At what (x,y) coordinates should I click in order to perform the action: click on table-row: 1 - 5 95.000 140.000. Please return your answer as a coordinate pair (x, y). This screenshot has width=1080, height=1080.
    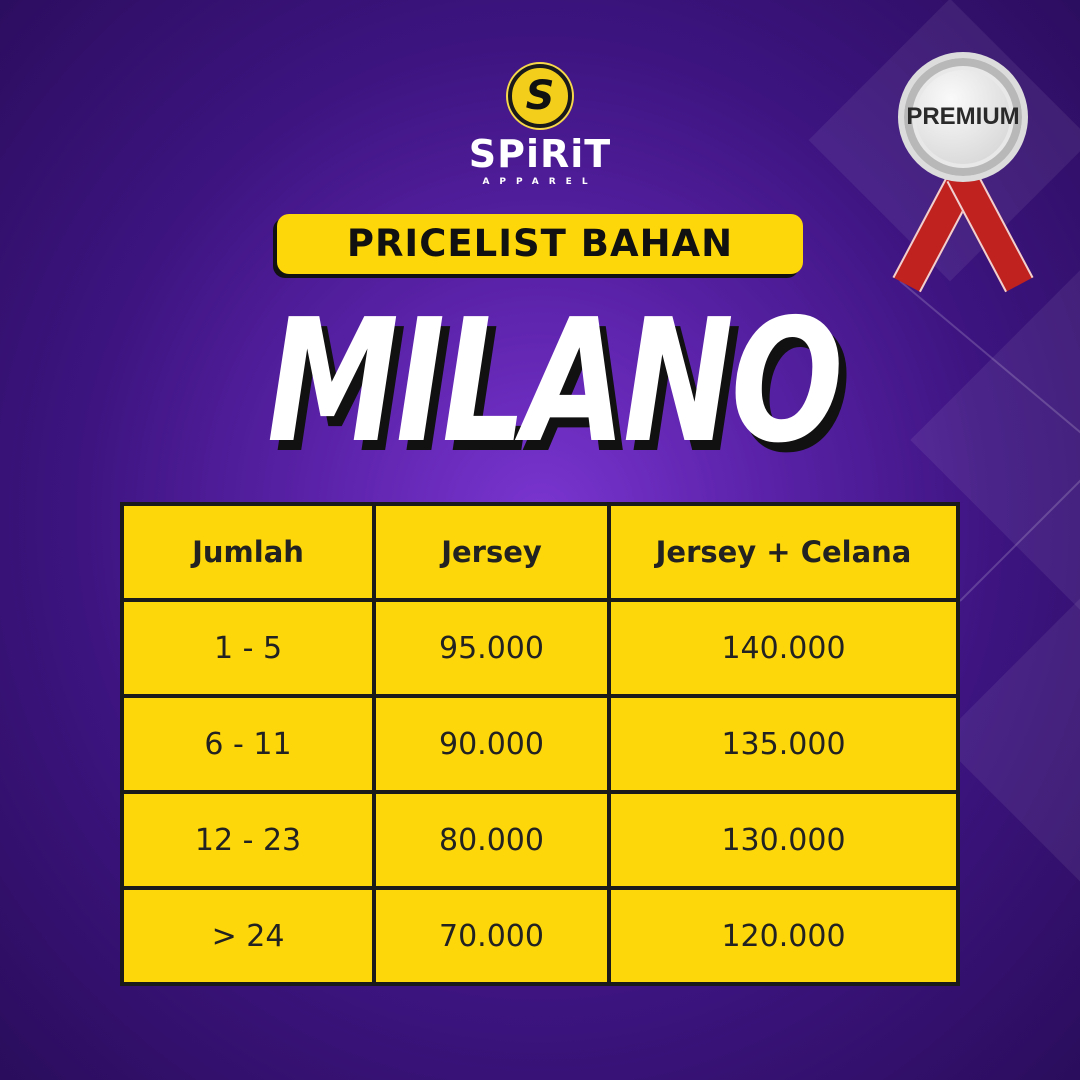
    Looking at the image, I should click on (540, 648).